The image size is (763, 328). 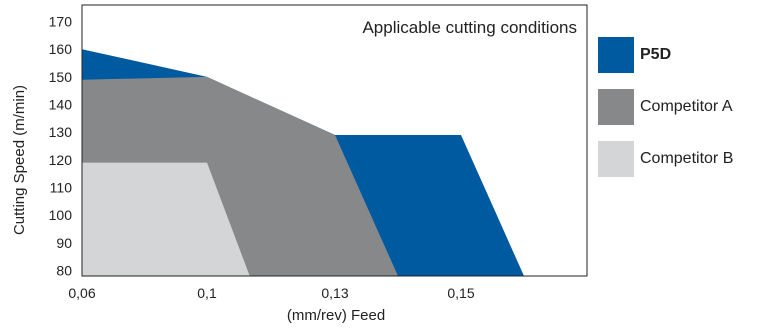 What do you see at coordinates (616, 55) in the screenshot?
I see `legend-swatch-p5d` at bounding box center [616, 55].